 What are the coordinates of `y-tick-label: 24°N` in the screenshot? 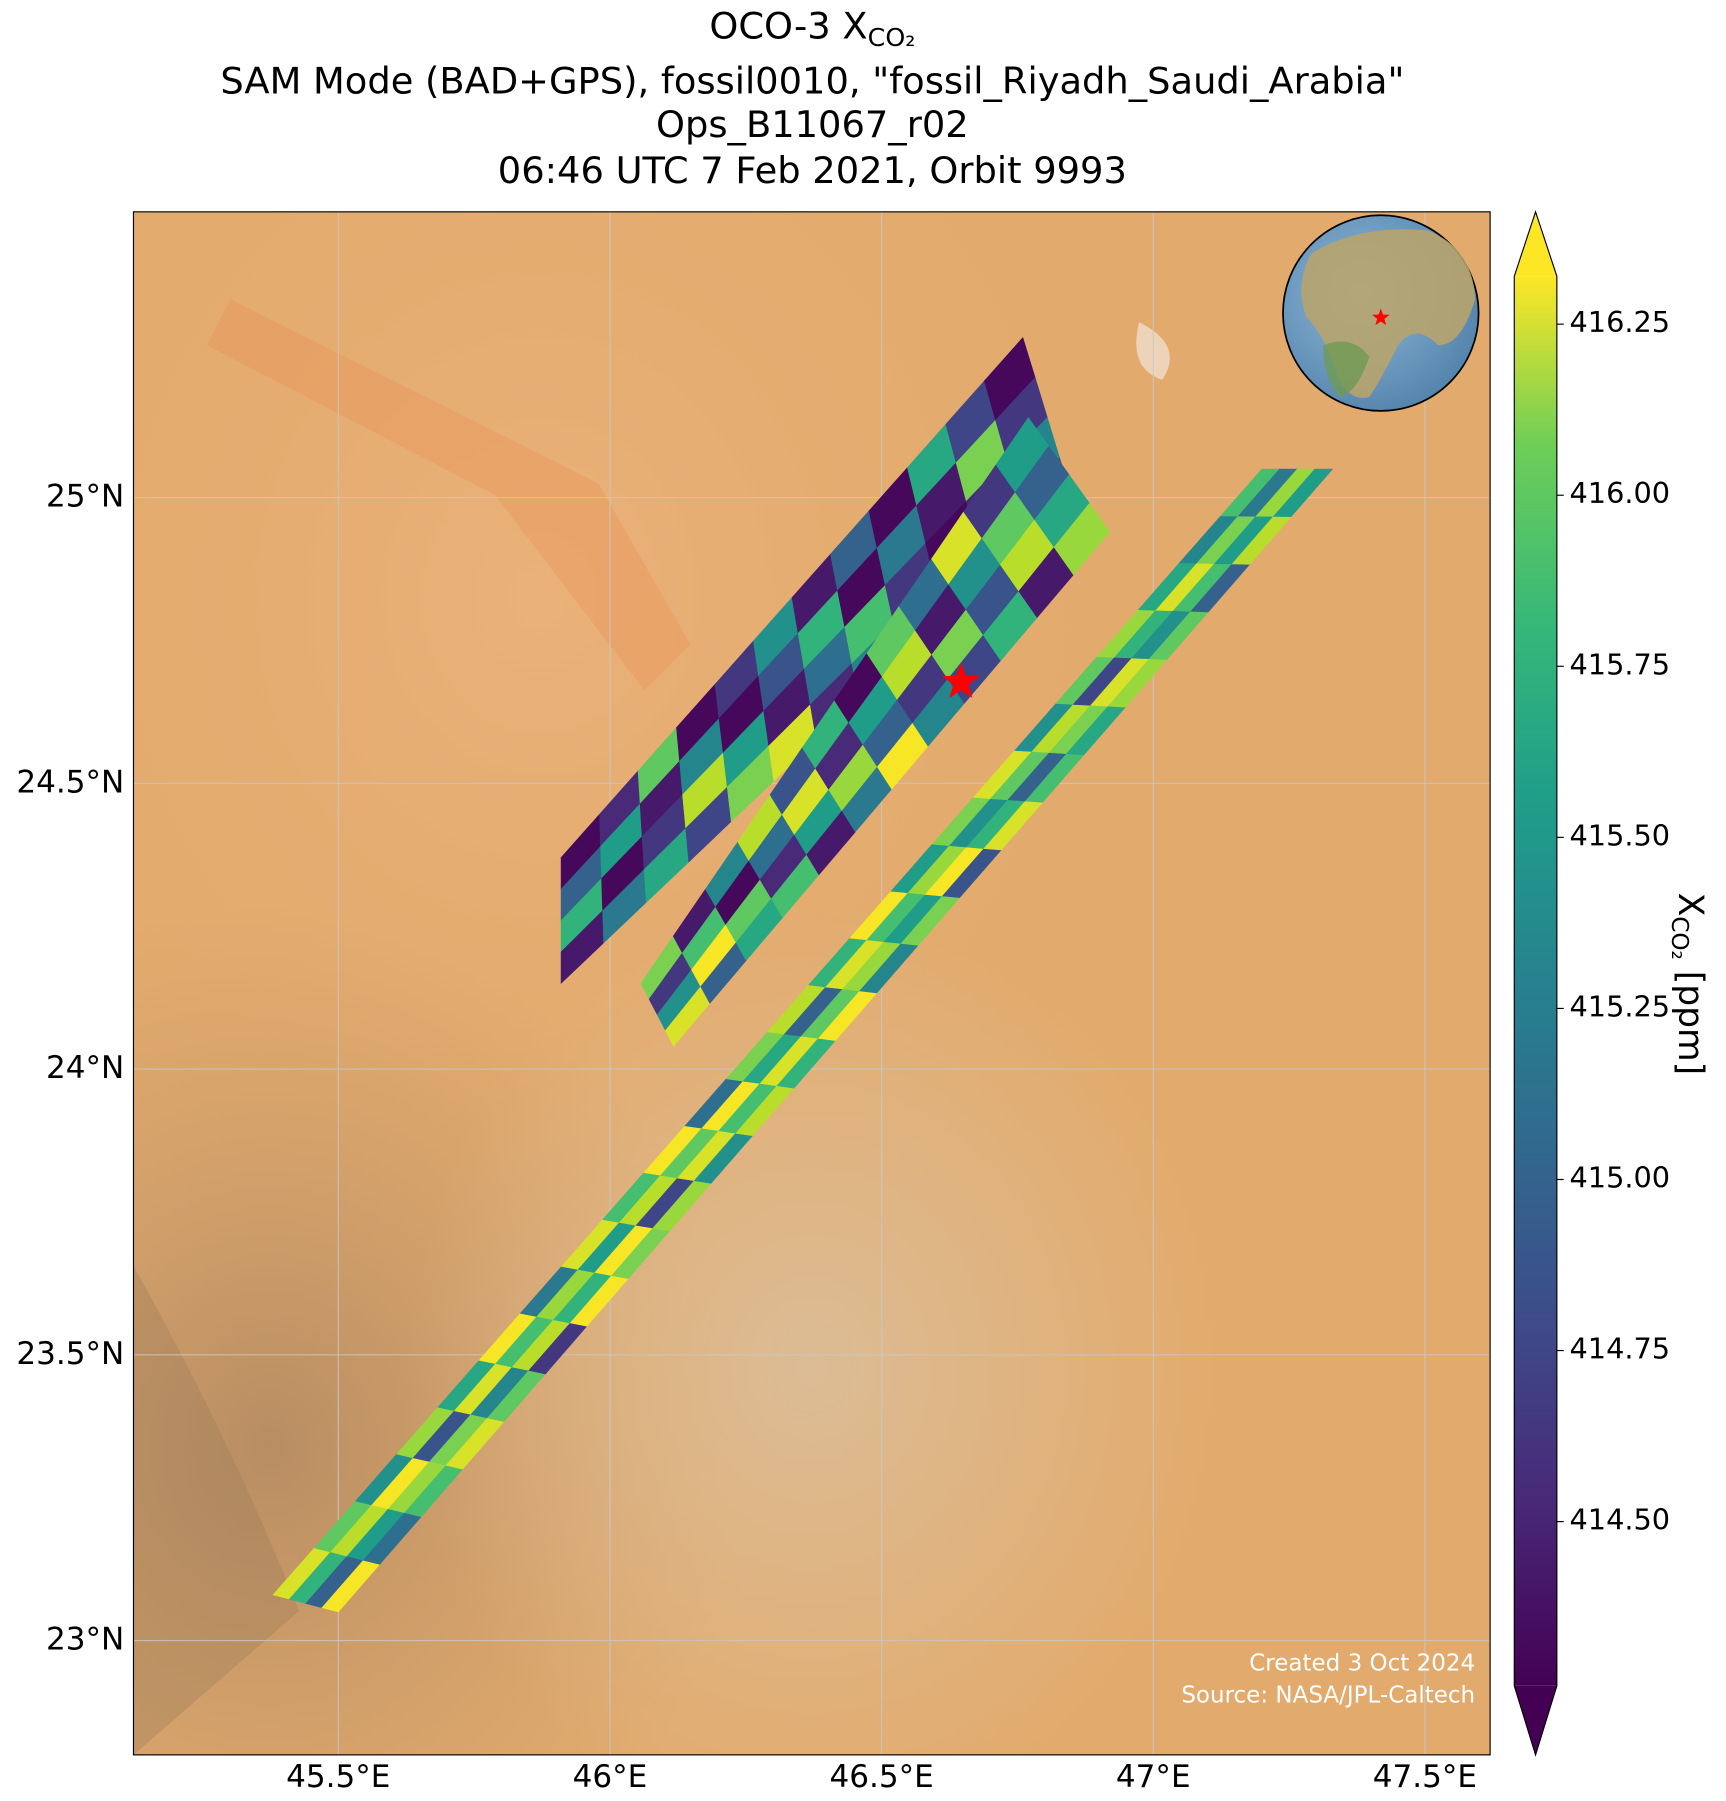 It's located at (85, 1068).